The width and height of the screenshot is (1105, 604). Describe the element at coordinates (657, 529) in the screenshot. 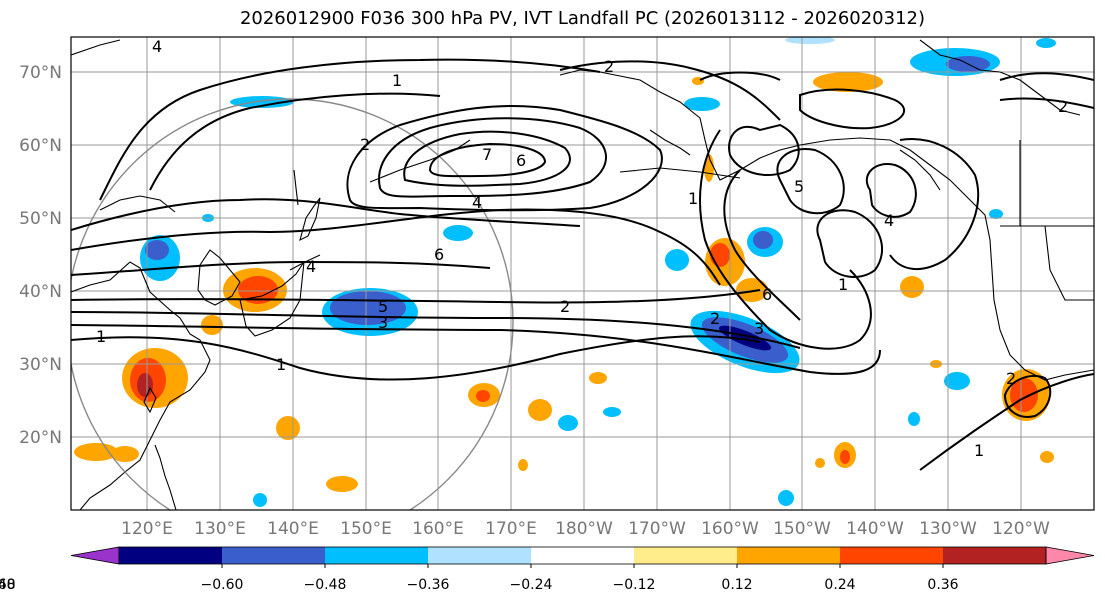

I see `lon-label: 170°W` at that location.